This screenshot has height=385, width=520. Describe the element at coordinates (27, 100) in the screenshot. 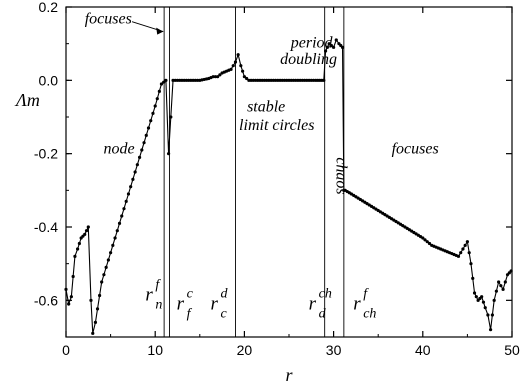

I see `y-axis-title: Λm` at that location.